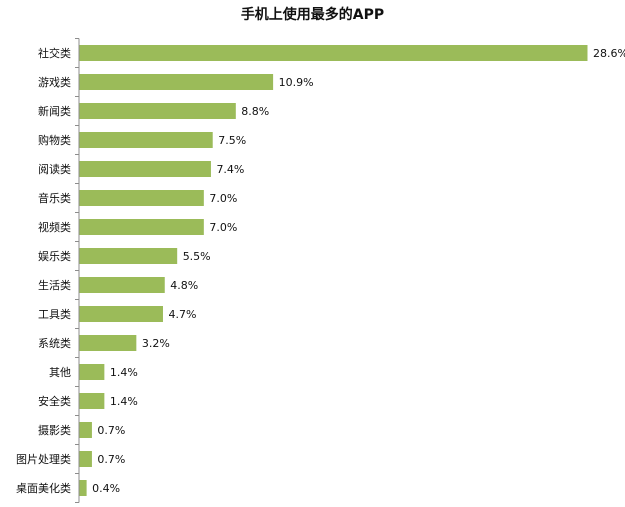 The height and width of the screenshot is (507, 625). What do you see at coordinates (255, 111) in the screenshot?
I see `value-label: 8.8%` at bounding box center [255, 111].